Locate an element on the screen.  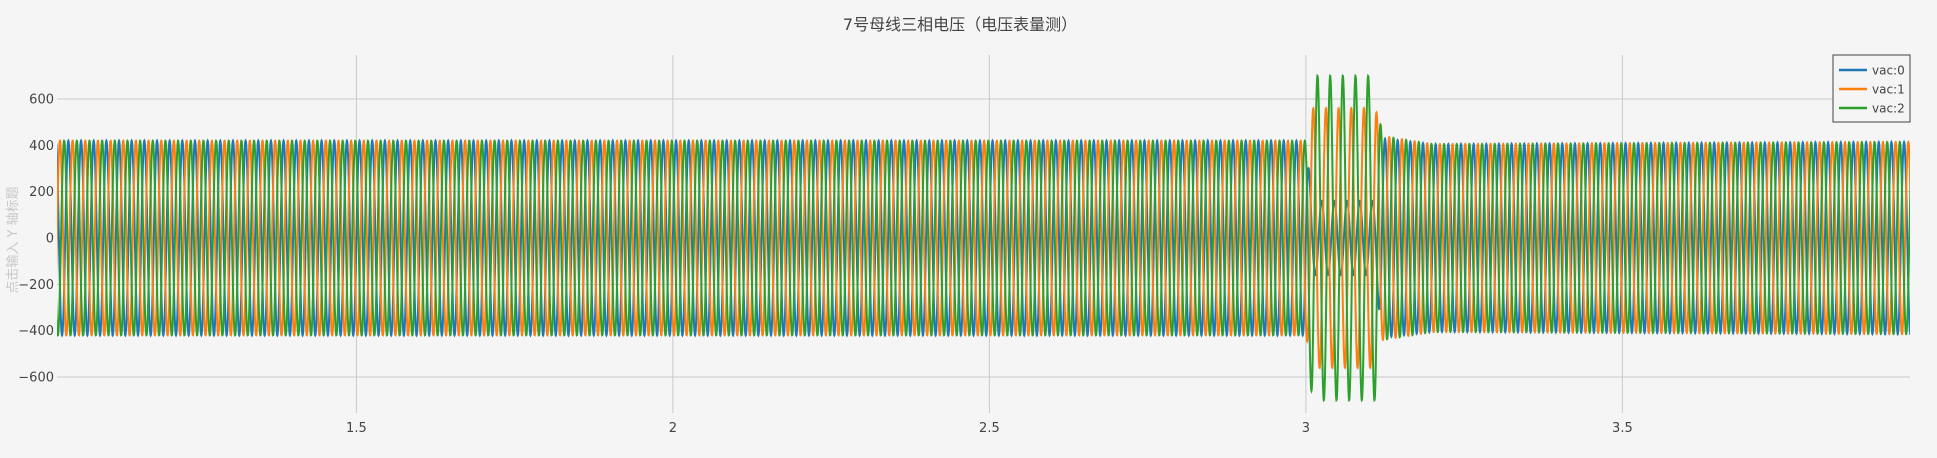
y-tick-label: −600 is located at coordinates (36, 378).